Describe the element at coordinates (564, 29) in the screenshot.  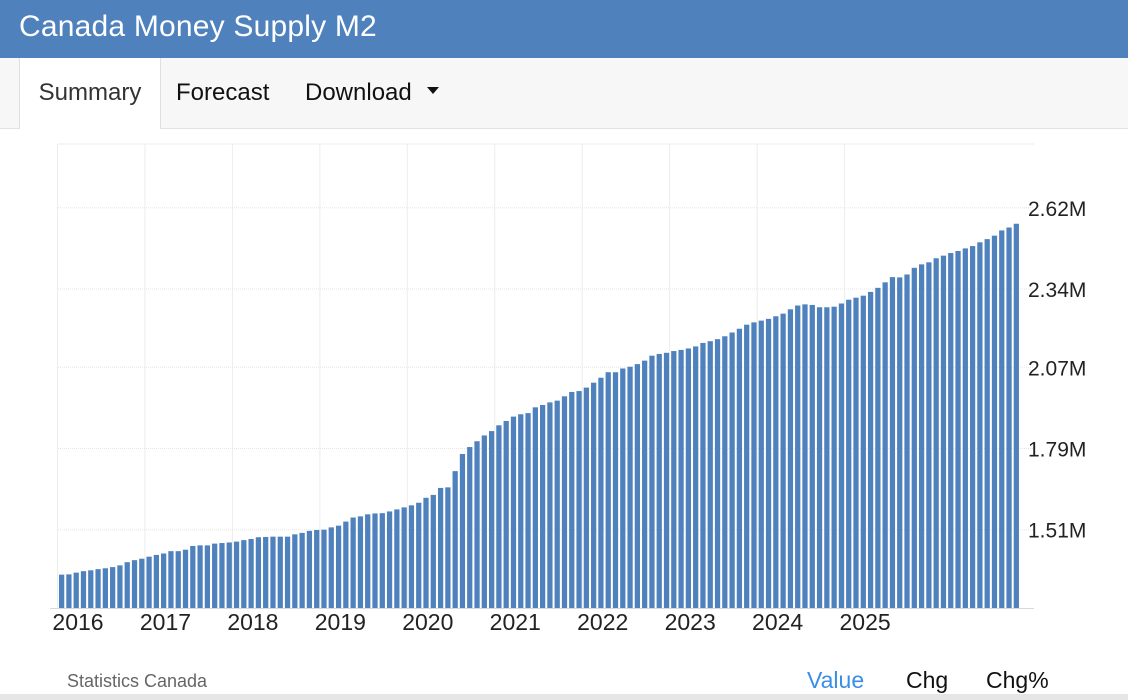
I see `title-bar: Canada Money Supply M2` at that location.